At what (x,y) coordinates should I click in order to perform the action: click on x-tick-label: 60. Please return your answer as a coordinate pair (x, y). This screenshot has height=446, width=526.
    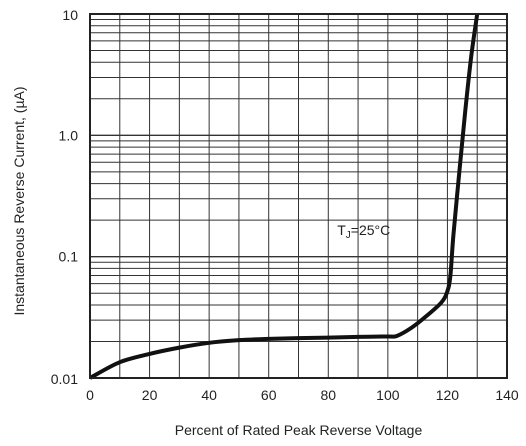
    Looking at the image, I should click on (269, 395).